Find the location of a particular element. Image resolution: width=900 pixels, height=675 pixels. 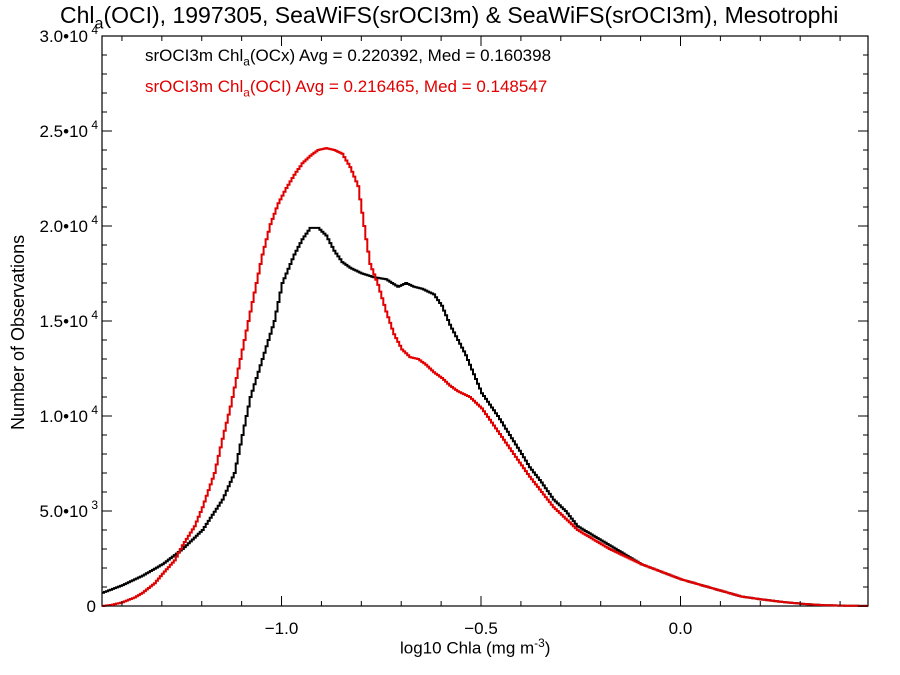

y-tick-label: 2.0•10 is located at coordinates (64, 226).